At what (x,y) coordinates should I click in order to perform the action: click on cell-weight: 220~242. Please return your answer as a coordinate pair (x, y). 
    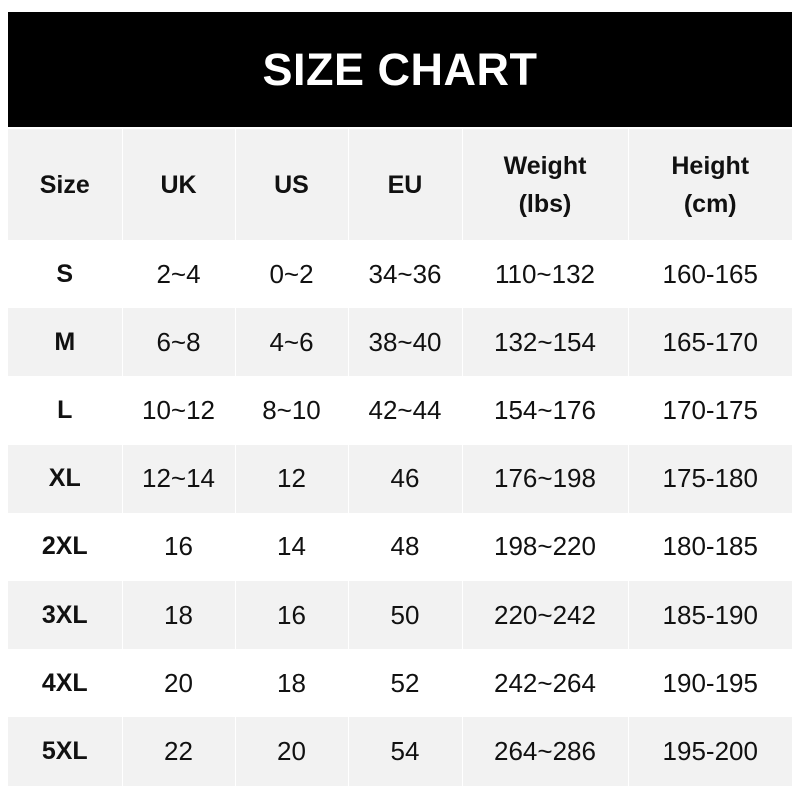
    Looking at the image, I should click on (544, 615).